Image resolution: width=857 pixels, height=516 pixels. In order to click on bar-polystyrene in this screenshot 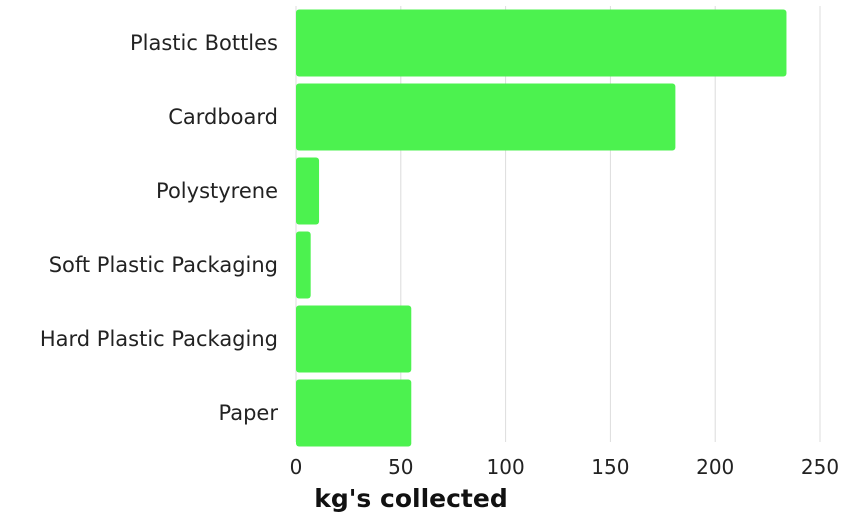, I will do `click(308, 191)`.